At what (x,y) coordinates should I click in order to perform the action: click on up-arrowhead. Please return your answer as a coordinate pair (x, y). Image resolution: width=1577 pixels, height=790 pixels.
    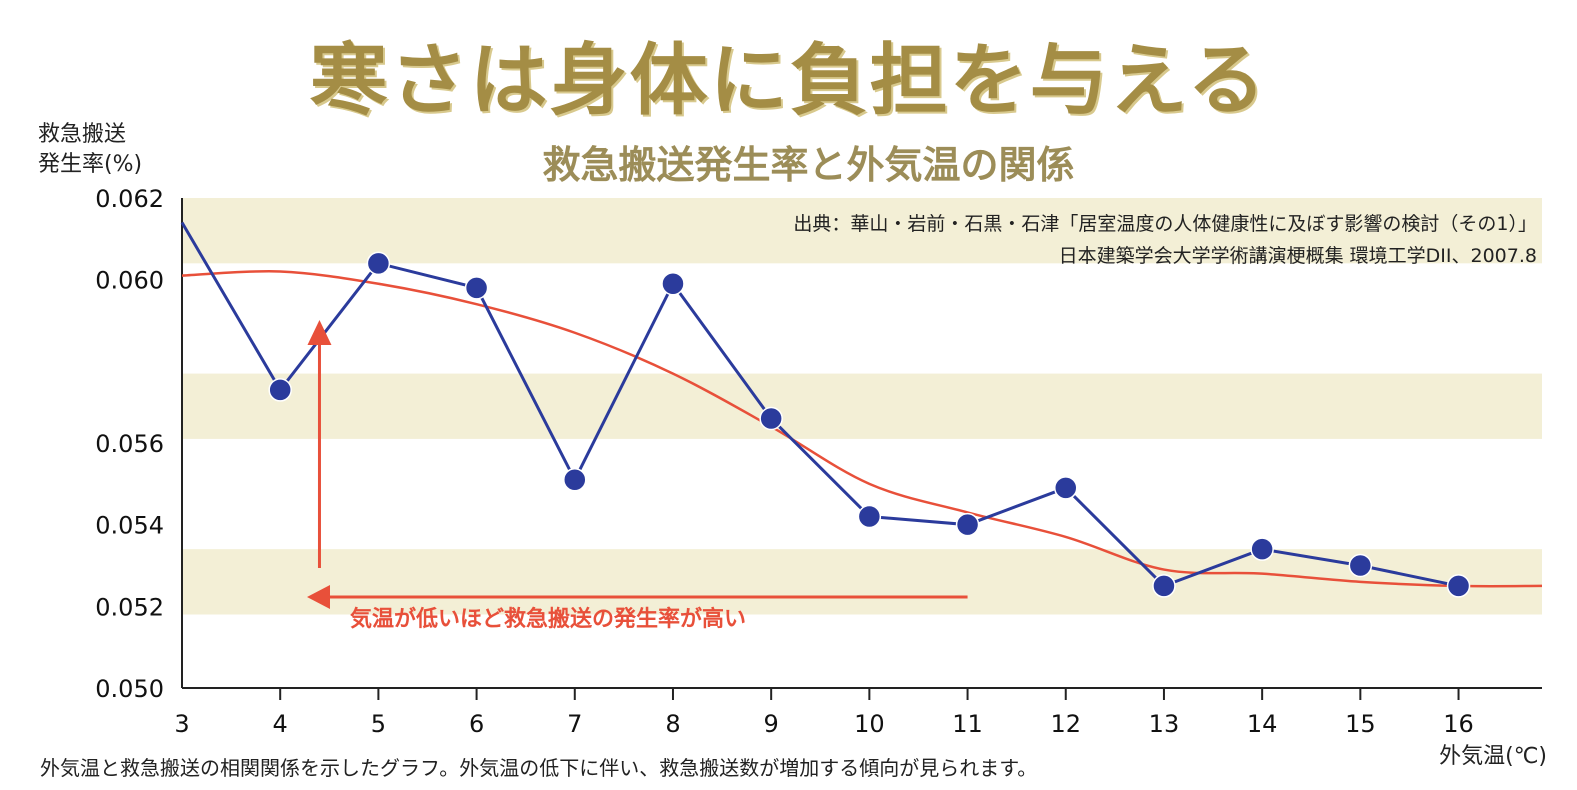
    Looking at the image, I should click on (319, 332).